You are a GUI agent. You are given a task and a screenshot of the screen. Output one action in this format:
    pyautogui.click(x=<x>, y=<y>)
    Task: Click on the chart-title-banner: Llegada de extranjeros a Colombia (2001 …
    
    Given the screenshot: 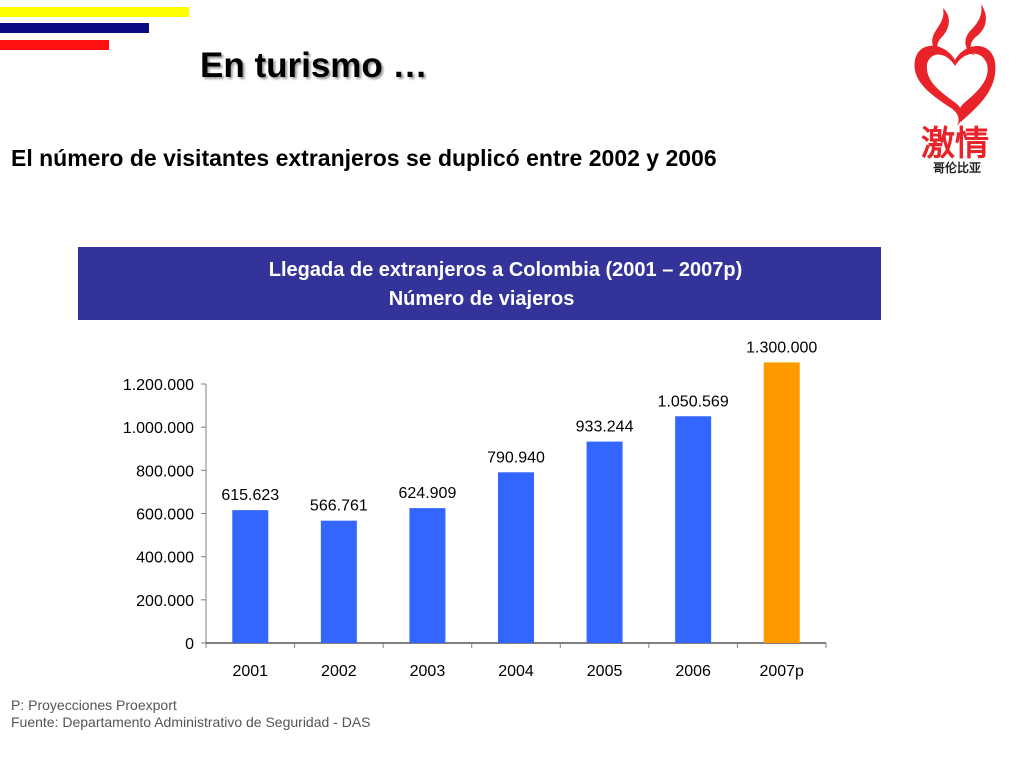 What is the action you would take?
    pyautogui.click(x=479, y=283)
    